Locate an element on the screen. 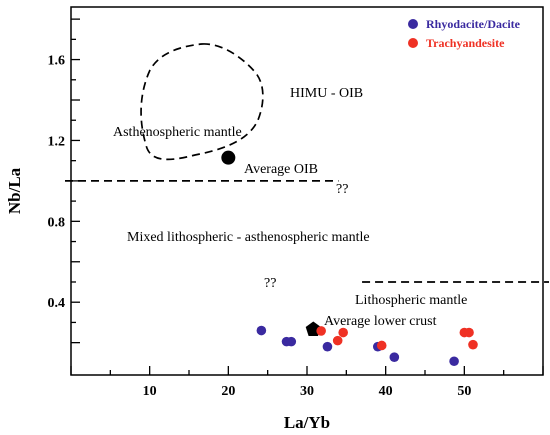 This screenshot has width=550, height=435. x-tick-label: 20 is located at coordinates (228, 391).